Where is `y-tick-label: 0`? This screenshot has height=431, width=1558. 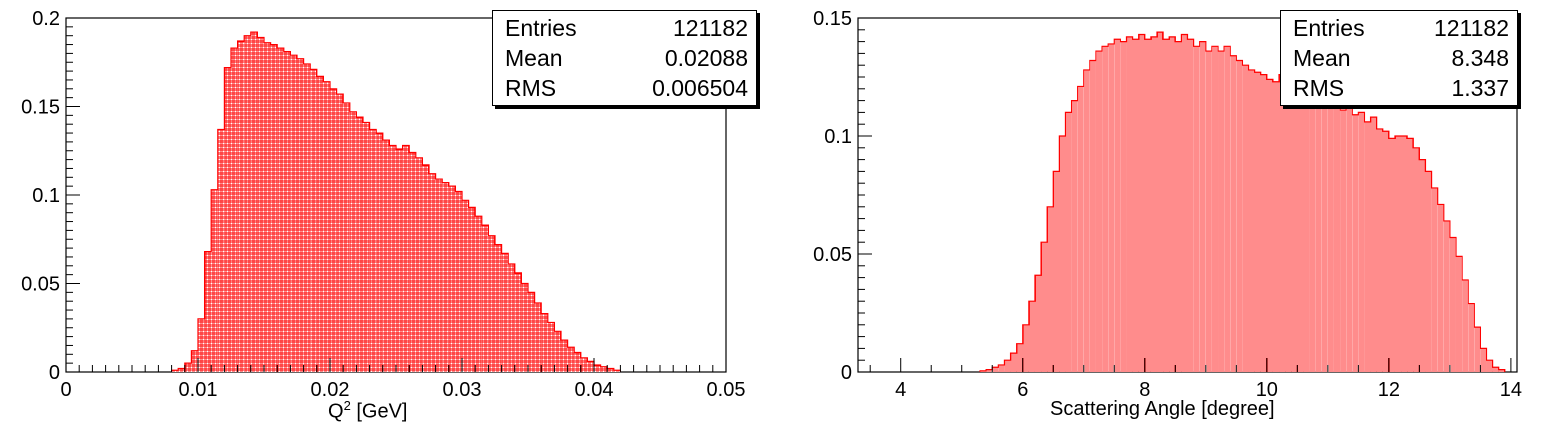 y-tick-label: 0 is located at coordinates (54, 373).